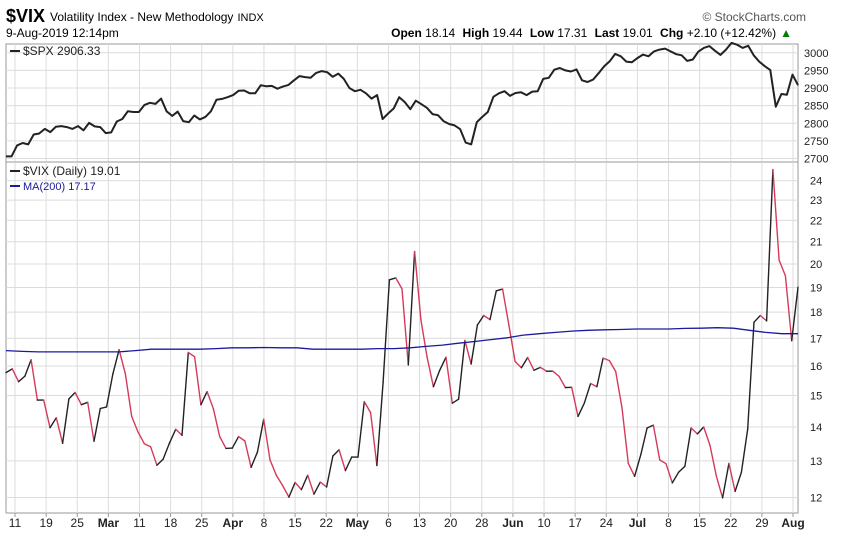 Image resolution: width=846 pixels, height=543 pixels. What do you see at coordinates (482, 523) in the screenshot?
I see `x-tick-label: 28` at bounding box center [482, 523].